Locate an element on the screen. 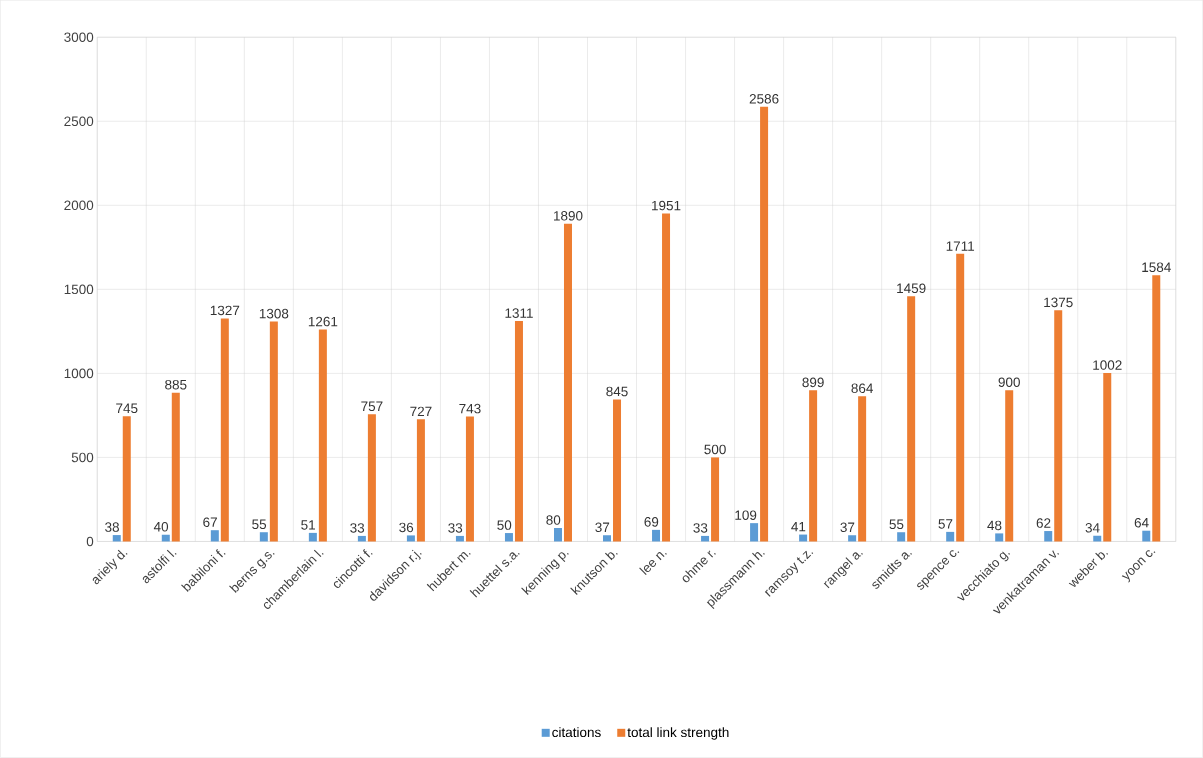 This screenshot has height=758, width=1203. data-label: 1002 is located at coordinates (1107, 365).